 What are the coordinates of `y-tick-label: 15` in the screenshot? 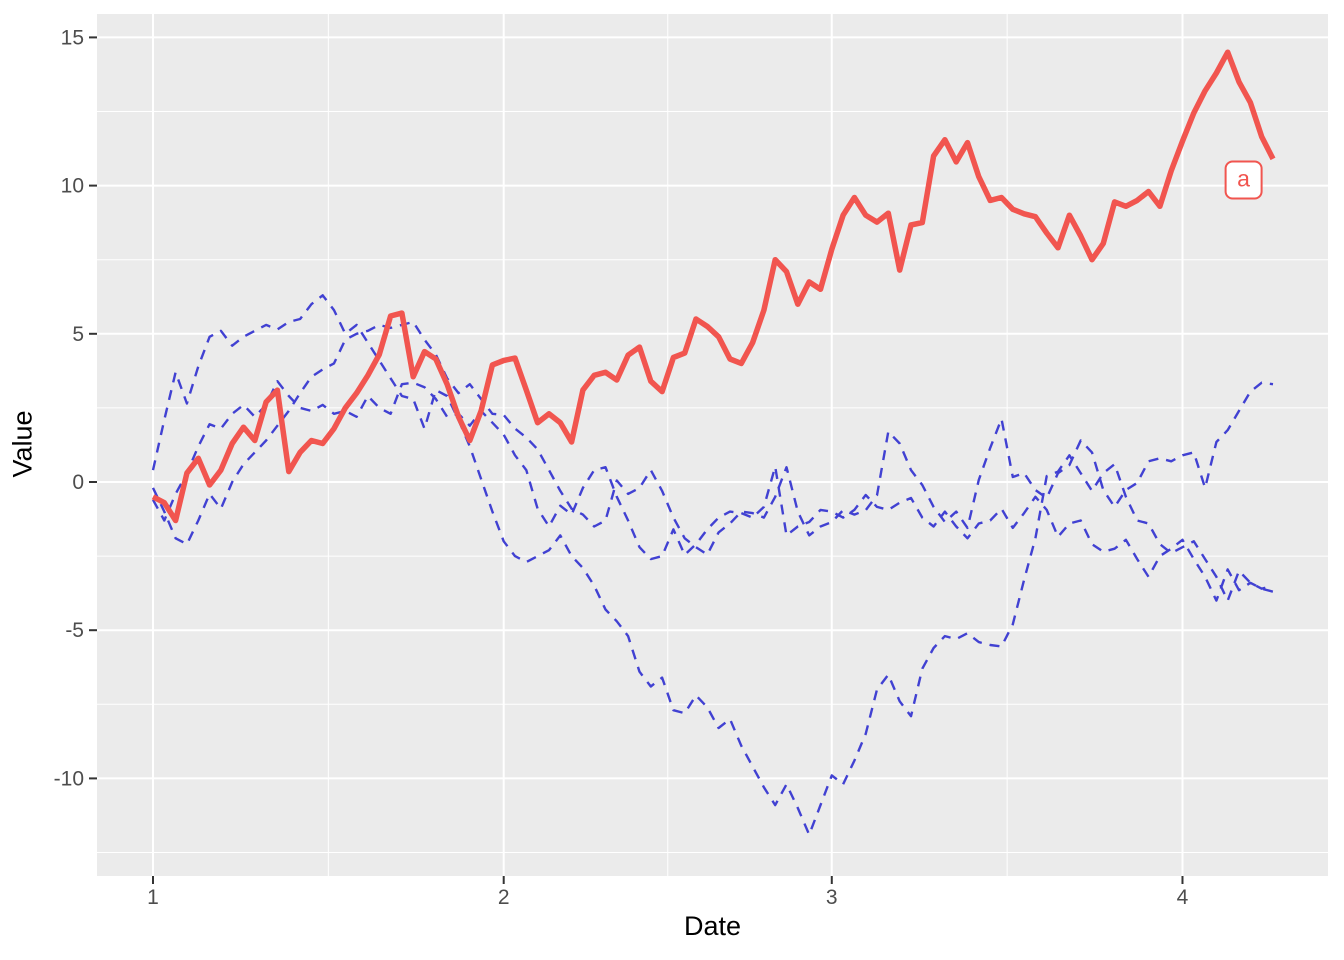 It's located at (72, 37).